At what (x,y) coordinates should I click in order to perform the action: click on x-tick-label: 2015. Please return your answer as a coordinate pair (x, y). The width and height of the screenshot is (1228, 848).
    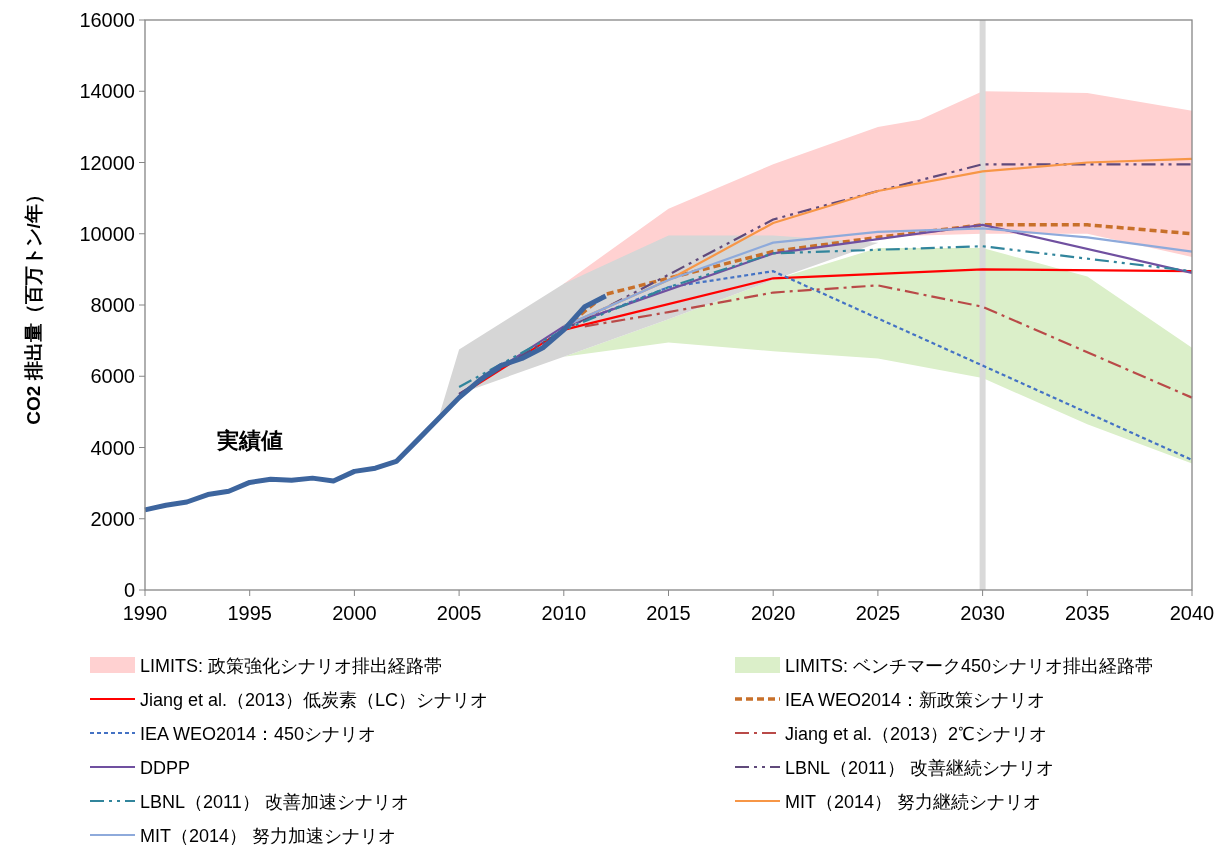
    Looking at the image, I should click on (668, 613).